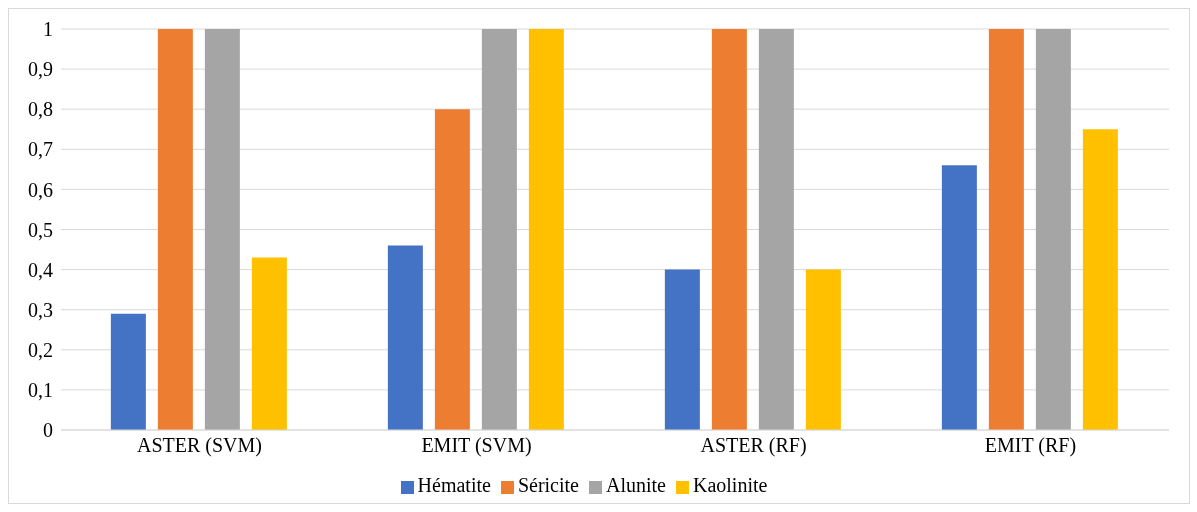 This screenshot has height=512, width=1197. Describe the element at coordinates (454, 485) in the screenshot. I see `legend-label: Hématite` at that location.